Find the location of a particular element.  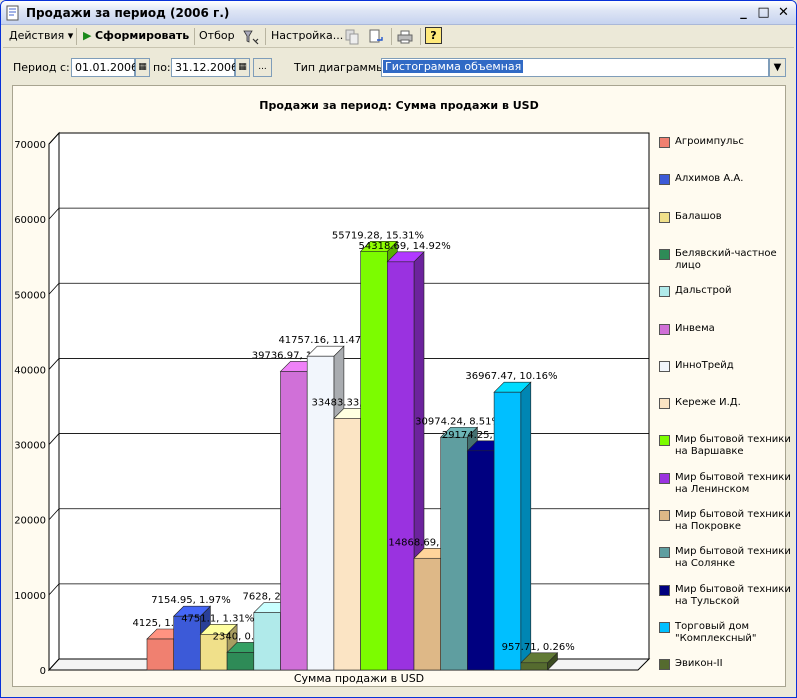

legend-label: Мир бытовой техники на Тульской is located at coordinates (733, 595).